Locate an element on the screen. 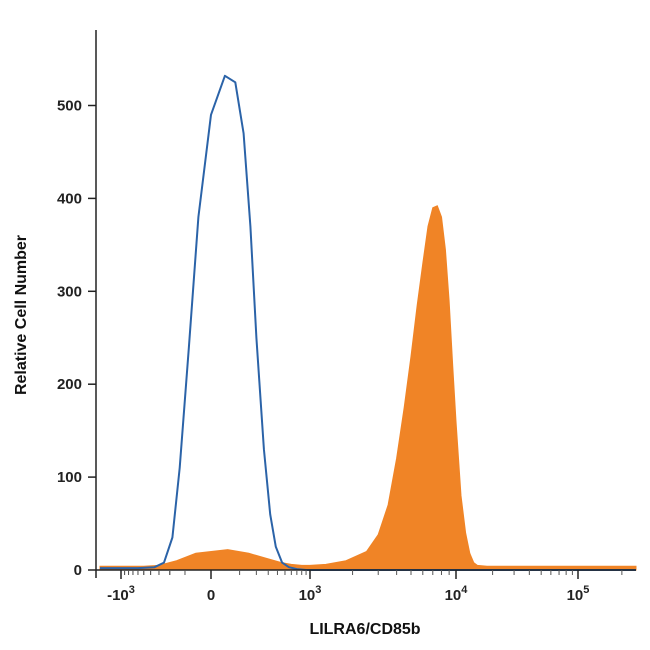 The image size is (650, 650). y-axis-title: Relative Cell Number is located at coordinates (21, 315).